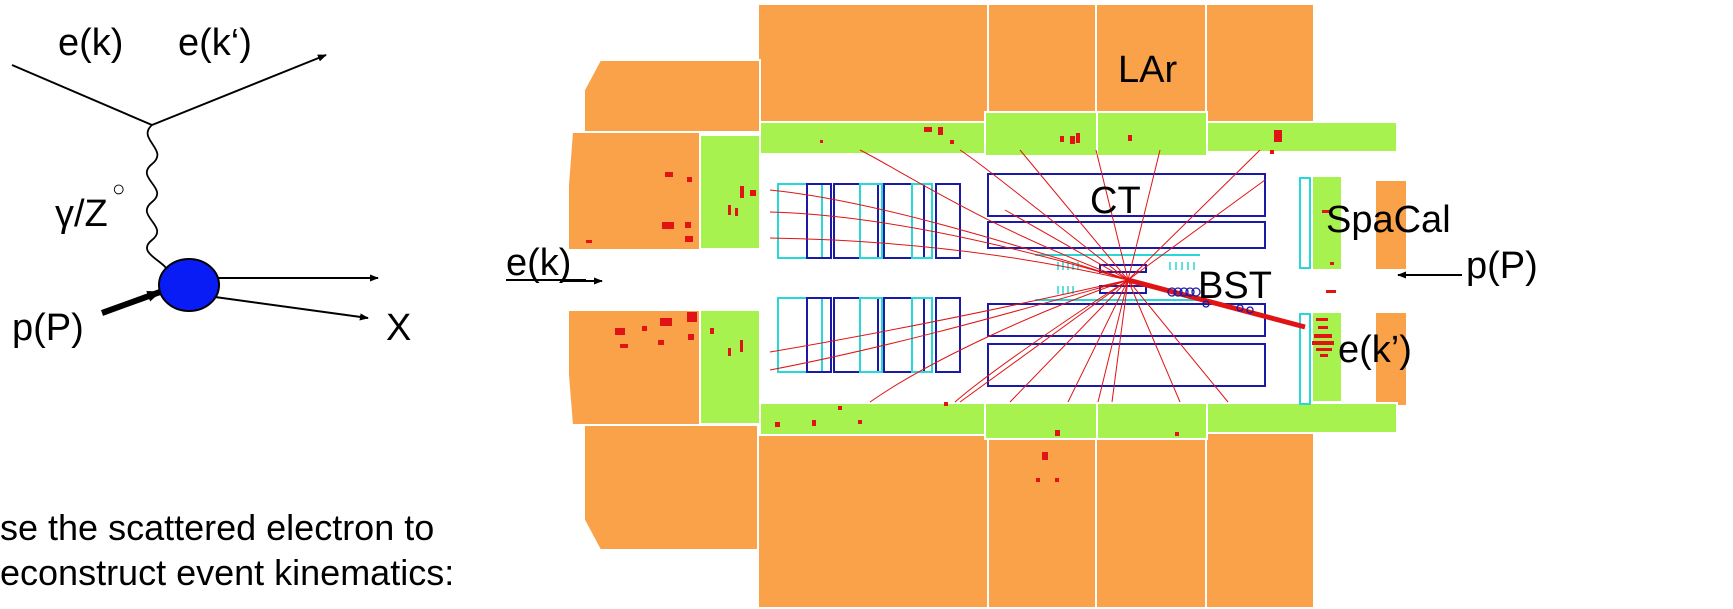 The image size is (1733, 609). I want to click on ct-inner-upper, so click(1126, 235).